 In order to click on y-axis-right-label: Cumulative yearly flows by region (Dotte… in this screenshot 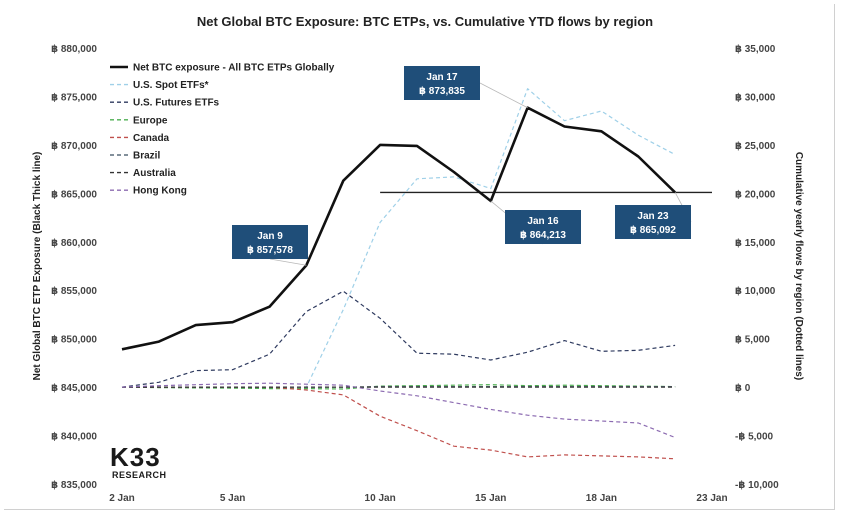, I will do `click(798, 266)`.